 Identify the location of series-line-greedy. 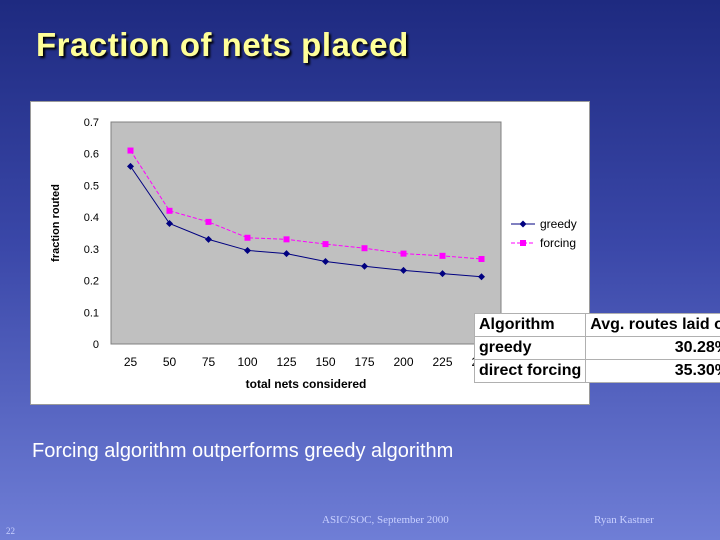
(306, 222).